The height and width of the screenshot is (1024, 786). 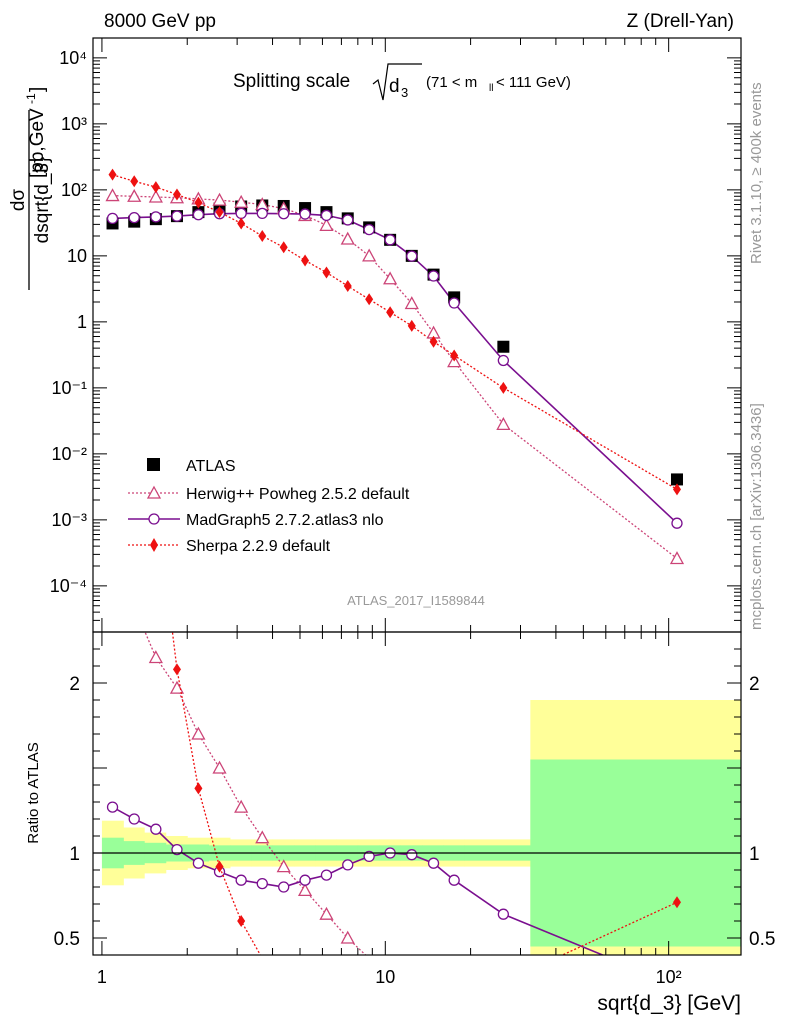 What do you see at coordinates (82, 322) in the screenshot?
I see `y-tick-label: 1` at bounding box center [82, 322].